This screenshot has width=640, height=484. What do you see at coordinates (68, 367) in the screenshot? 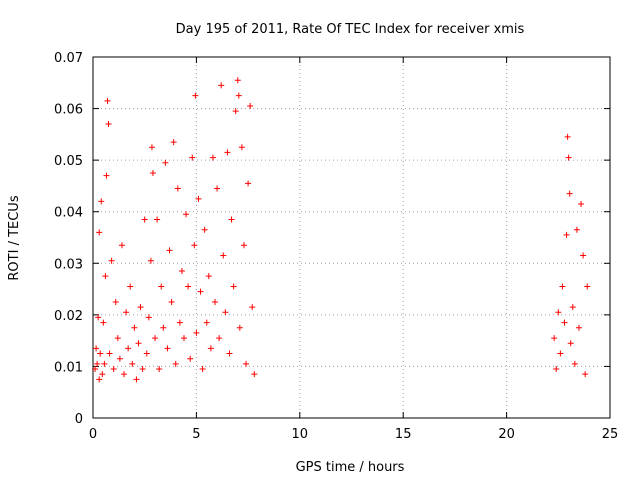
I see `y-tick-label: 0.01` at bounding box center [68, 367].